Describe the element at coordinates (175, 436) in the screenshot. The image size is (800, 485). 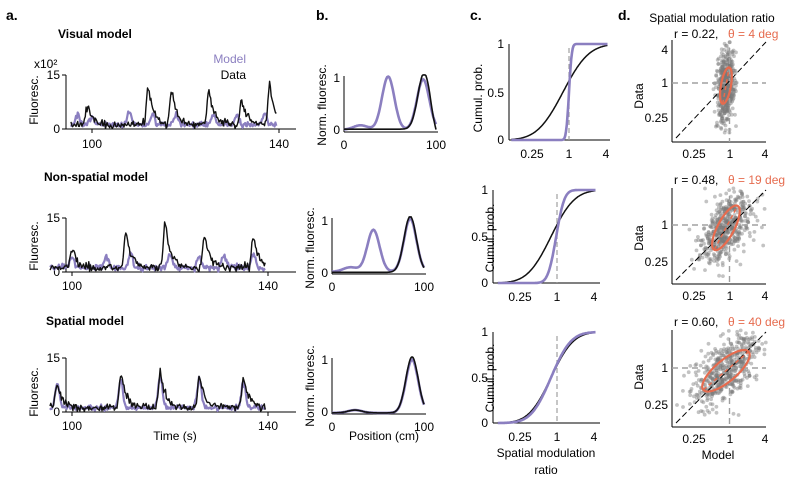
I see `col-a-xlabel: Time (s)` at that location.